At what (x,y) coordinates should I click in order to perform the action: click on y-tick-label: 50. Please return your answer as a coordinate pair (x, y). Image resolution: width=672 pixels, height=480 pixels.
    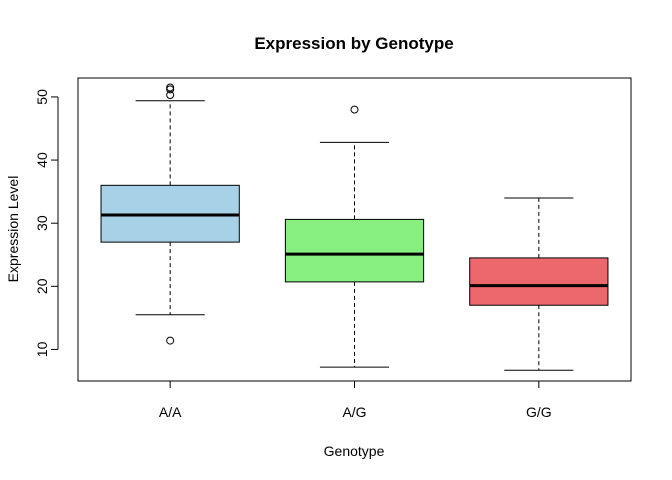
    Looking at the image, I should click on (42, 97).